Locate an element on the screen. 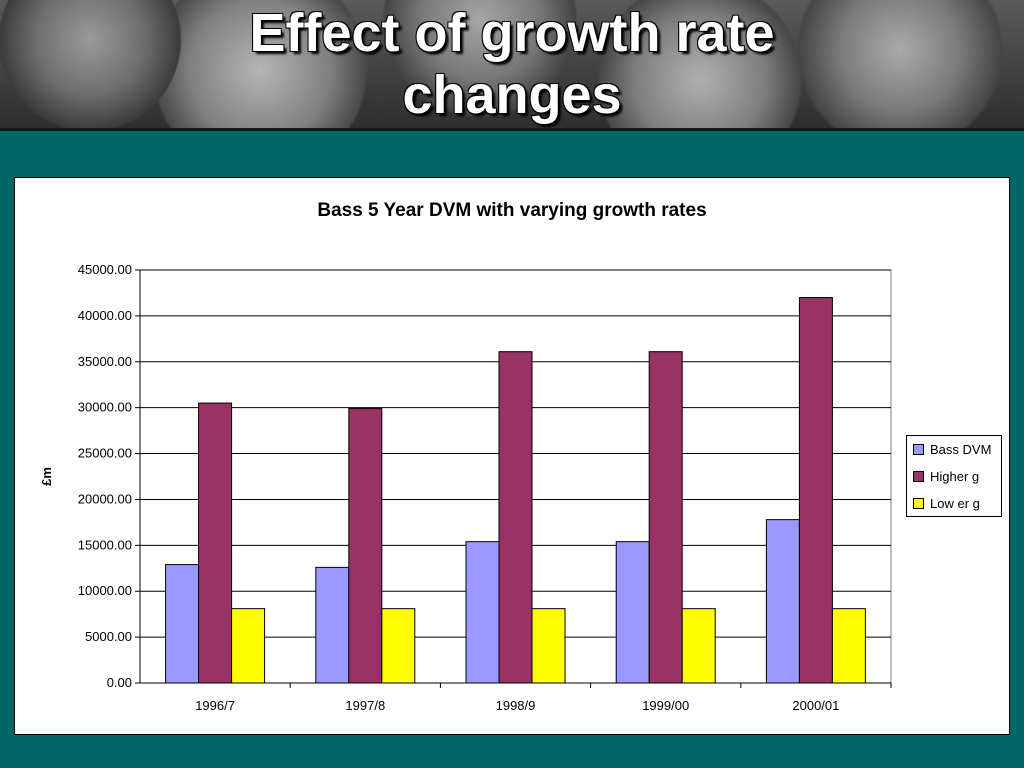 The width and height of the screenshot is (1024, 768). legend-item: Higher g is located at coordinates (946, 476).